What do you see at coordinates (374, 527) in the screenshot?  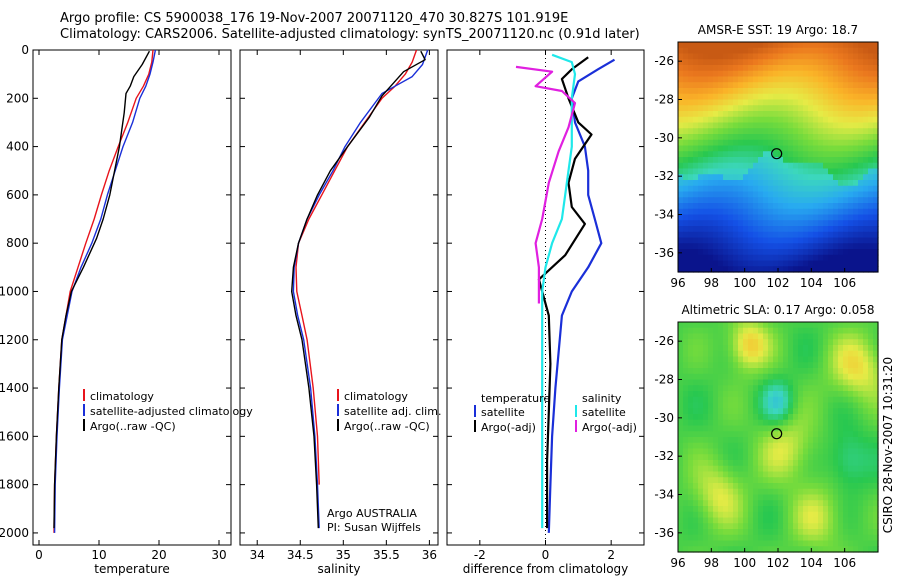 I see `annotation-pi: PI: Susan Wijffels` at bounding box center [374, 527].